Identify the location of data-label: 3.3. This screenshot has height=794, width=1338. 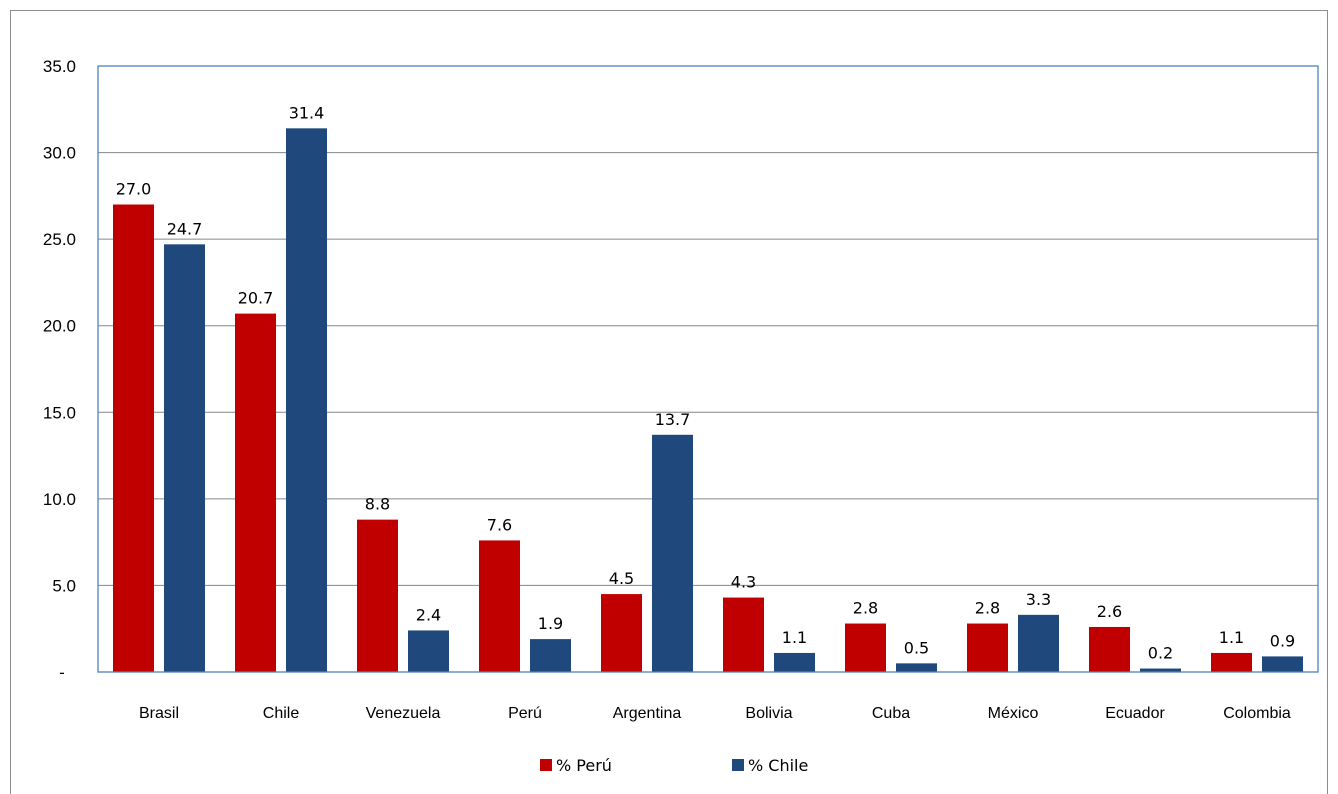
(1038, 599).